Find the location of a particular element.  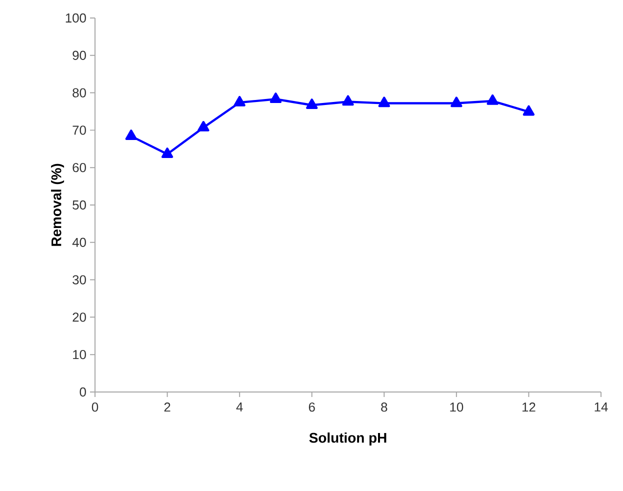

x-tick-label: 12 is located at coordinates (529, 407).